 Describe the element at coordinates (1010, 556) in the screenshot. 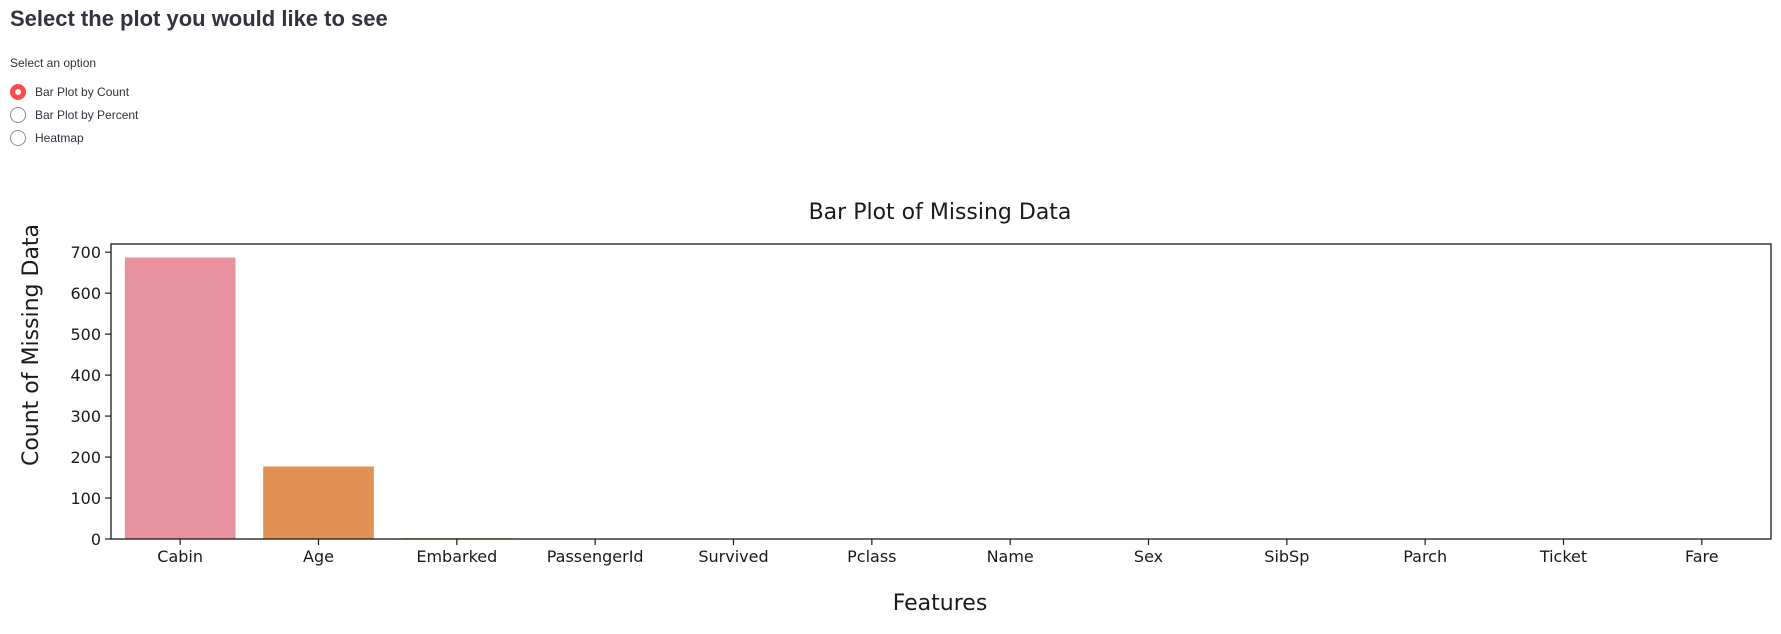

I see `x-tick-label: Name` at that location.